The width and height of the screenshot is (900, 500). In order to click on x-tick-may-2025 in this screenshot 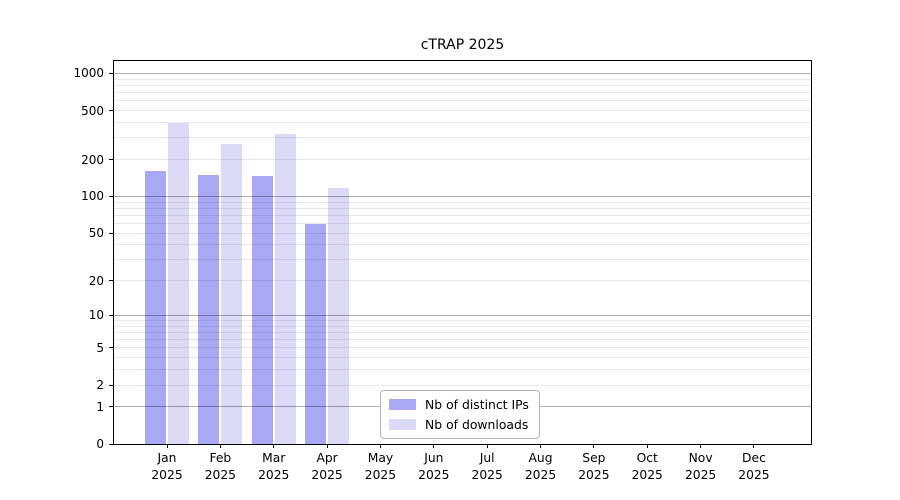, I will do `click(380, 446)`.